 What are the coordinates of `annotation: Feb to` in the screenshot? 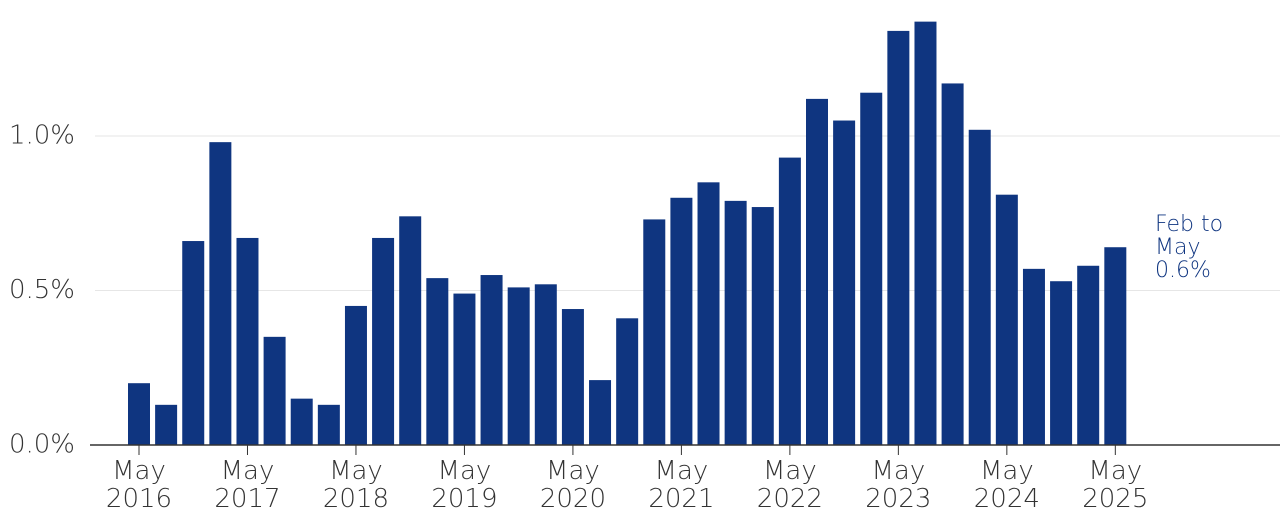 It's located at (1189, 224).